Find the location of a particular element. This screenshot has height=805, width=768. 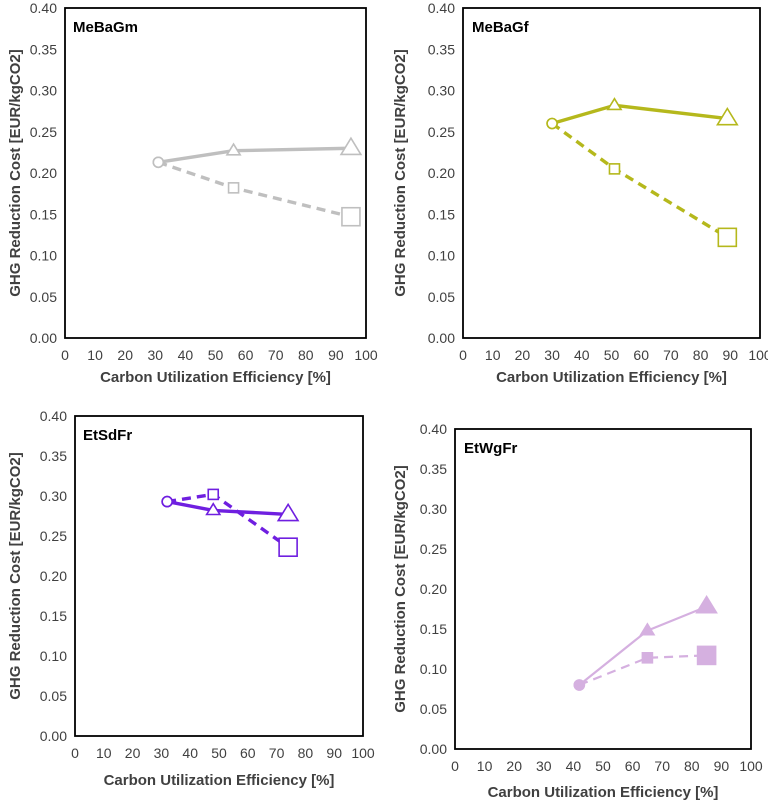

panel-title: MeBaGf is located at coordinates (501, 27).